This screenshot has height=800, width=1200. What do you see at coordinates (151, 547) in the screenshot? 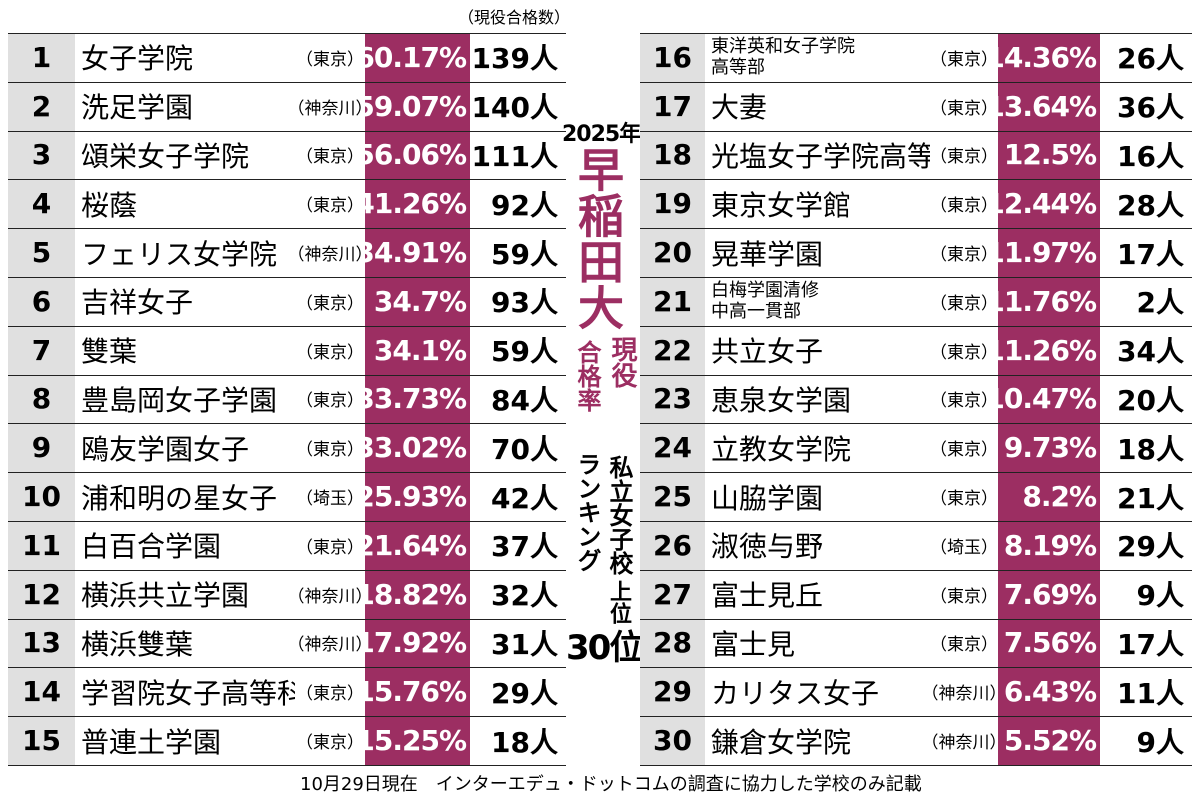
I see `school-name: 白百合学園` at bounding box center [151, 547].